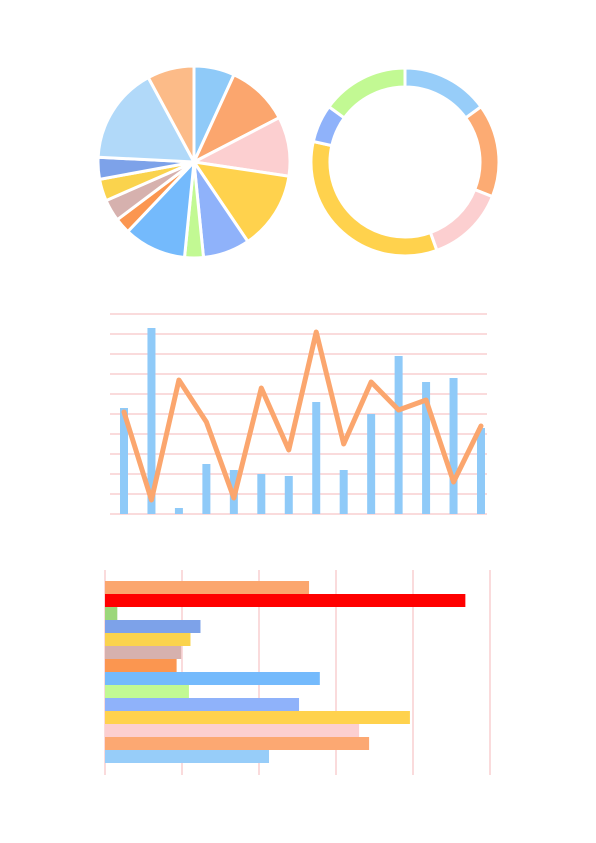  I want to click on line-series, so click(302, 416).